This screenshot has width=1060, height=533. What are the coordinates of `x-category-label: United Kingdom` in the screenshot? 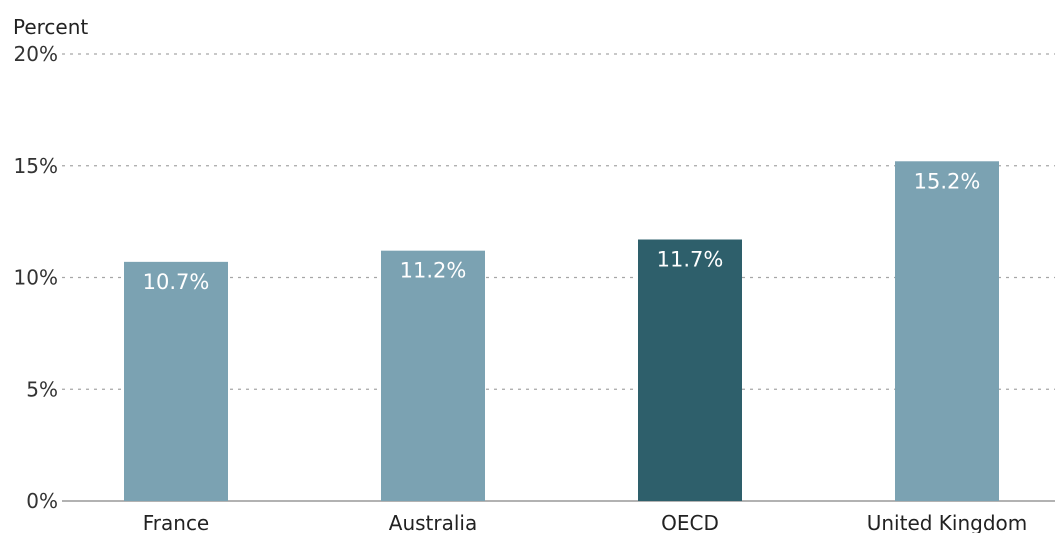 It's located at (947, 522).